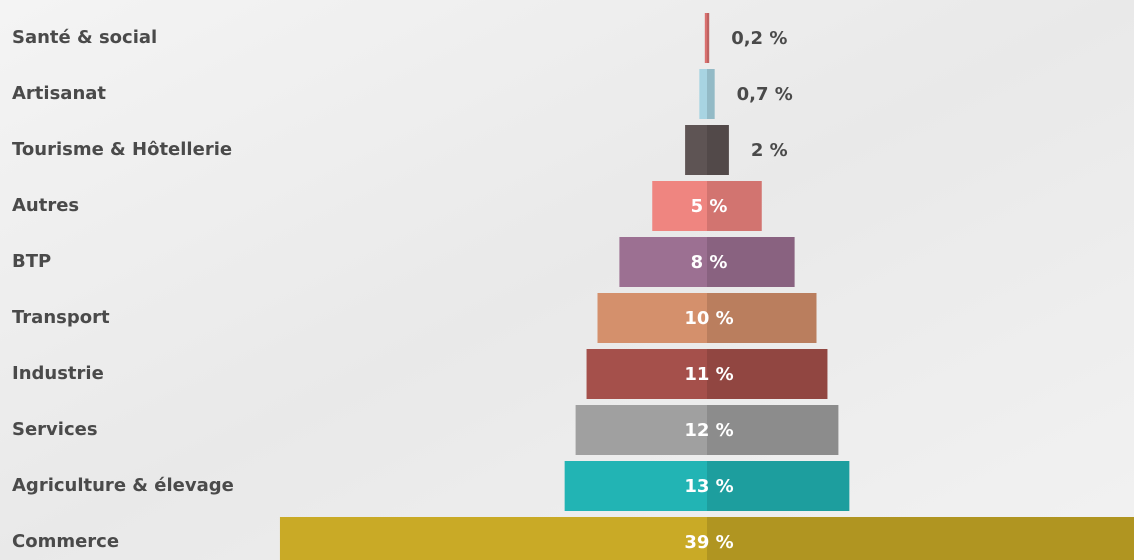 Image resolution: width=1134 pixels, height=560 pixels. What do you see at coordinates (61, 317) in the screenshot?
I see `category-label: Transport` at bounding box center [61, 317].